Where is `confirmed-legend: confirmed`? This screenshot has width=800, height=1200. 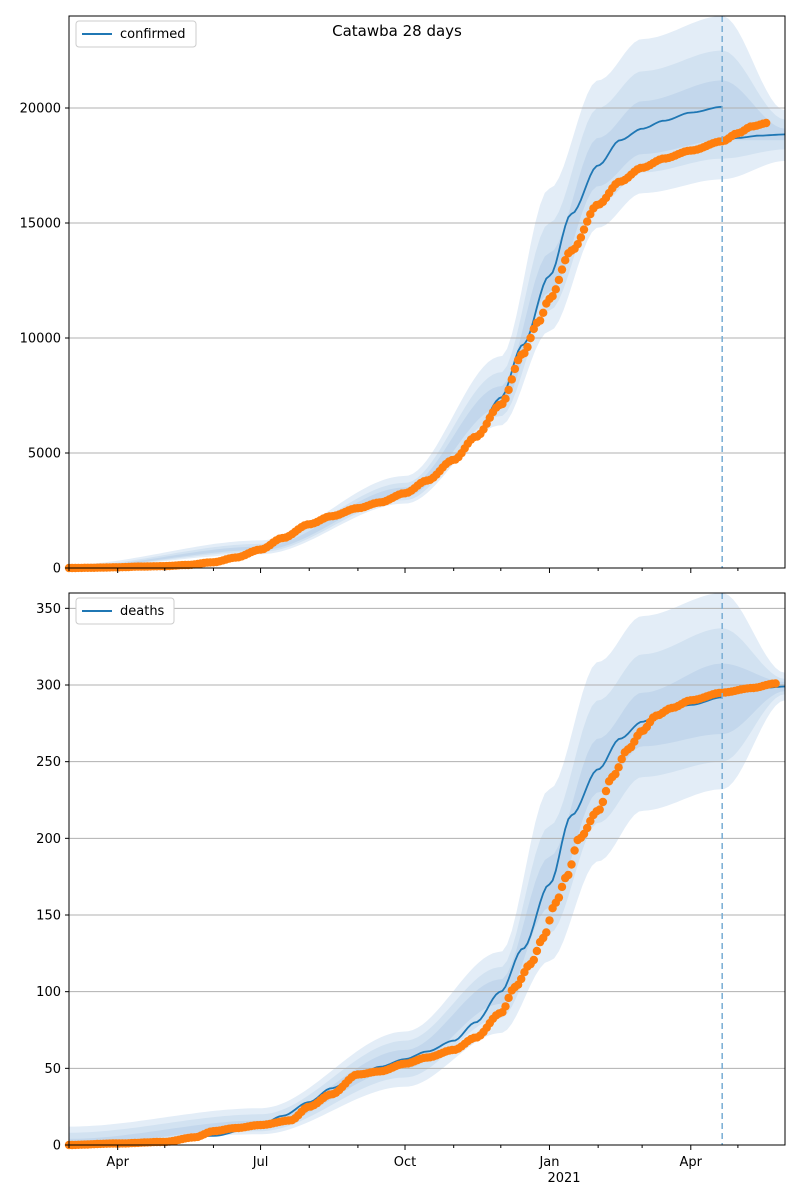
confirmed-legend: confirmed is located at coordinates (136, 34).